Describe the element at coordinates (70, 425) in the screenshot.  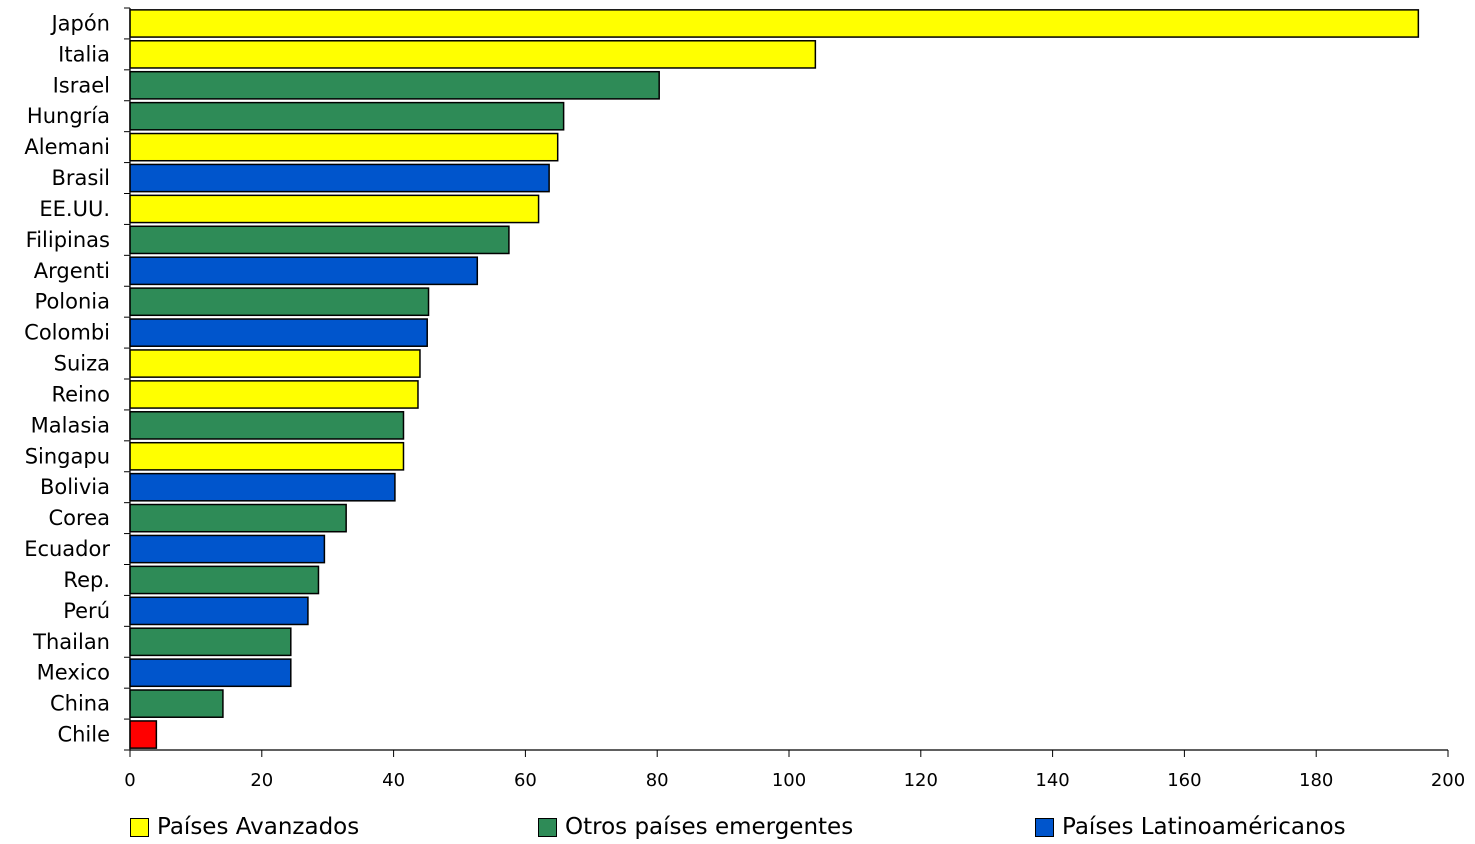
I see `category-label-malasia: Malasia` at that location.